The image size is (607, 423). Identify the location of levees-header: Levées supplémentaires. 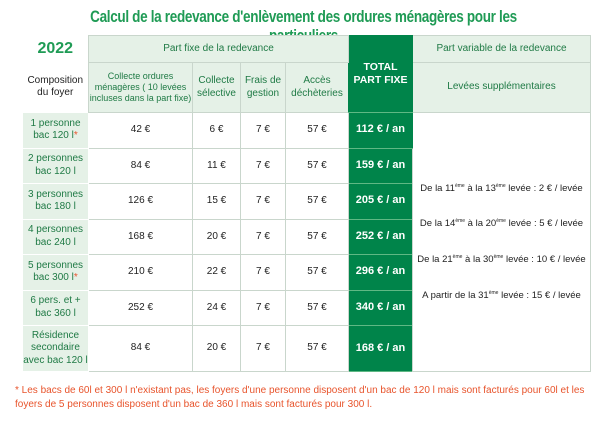
(501, 87).